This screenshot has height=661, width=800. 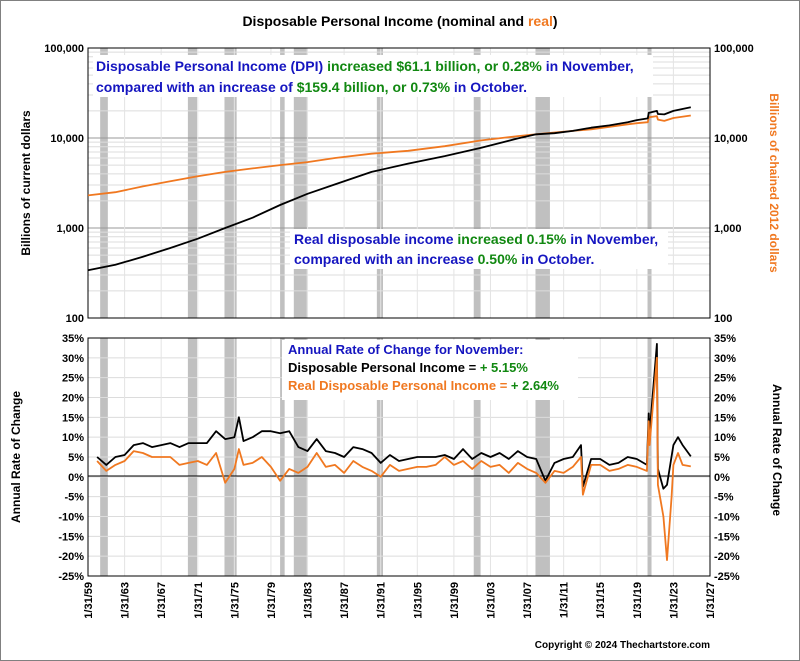 What do you see at coordinates (711, 600) in the screenshot?
I see `x-tick-label: 1/31/27` at bounding box center [711, 600].